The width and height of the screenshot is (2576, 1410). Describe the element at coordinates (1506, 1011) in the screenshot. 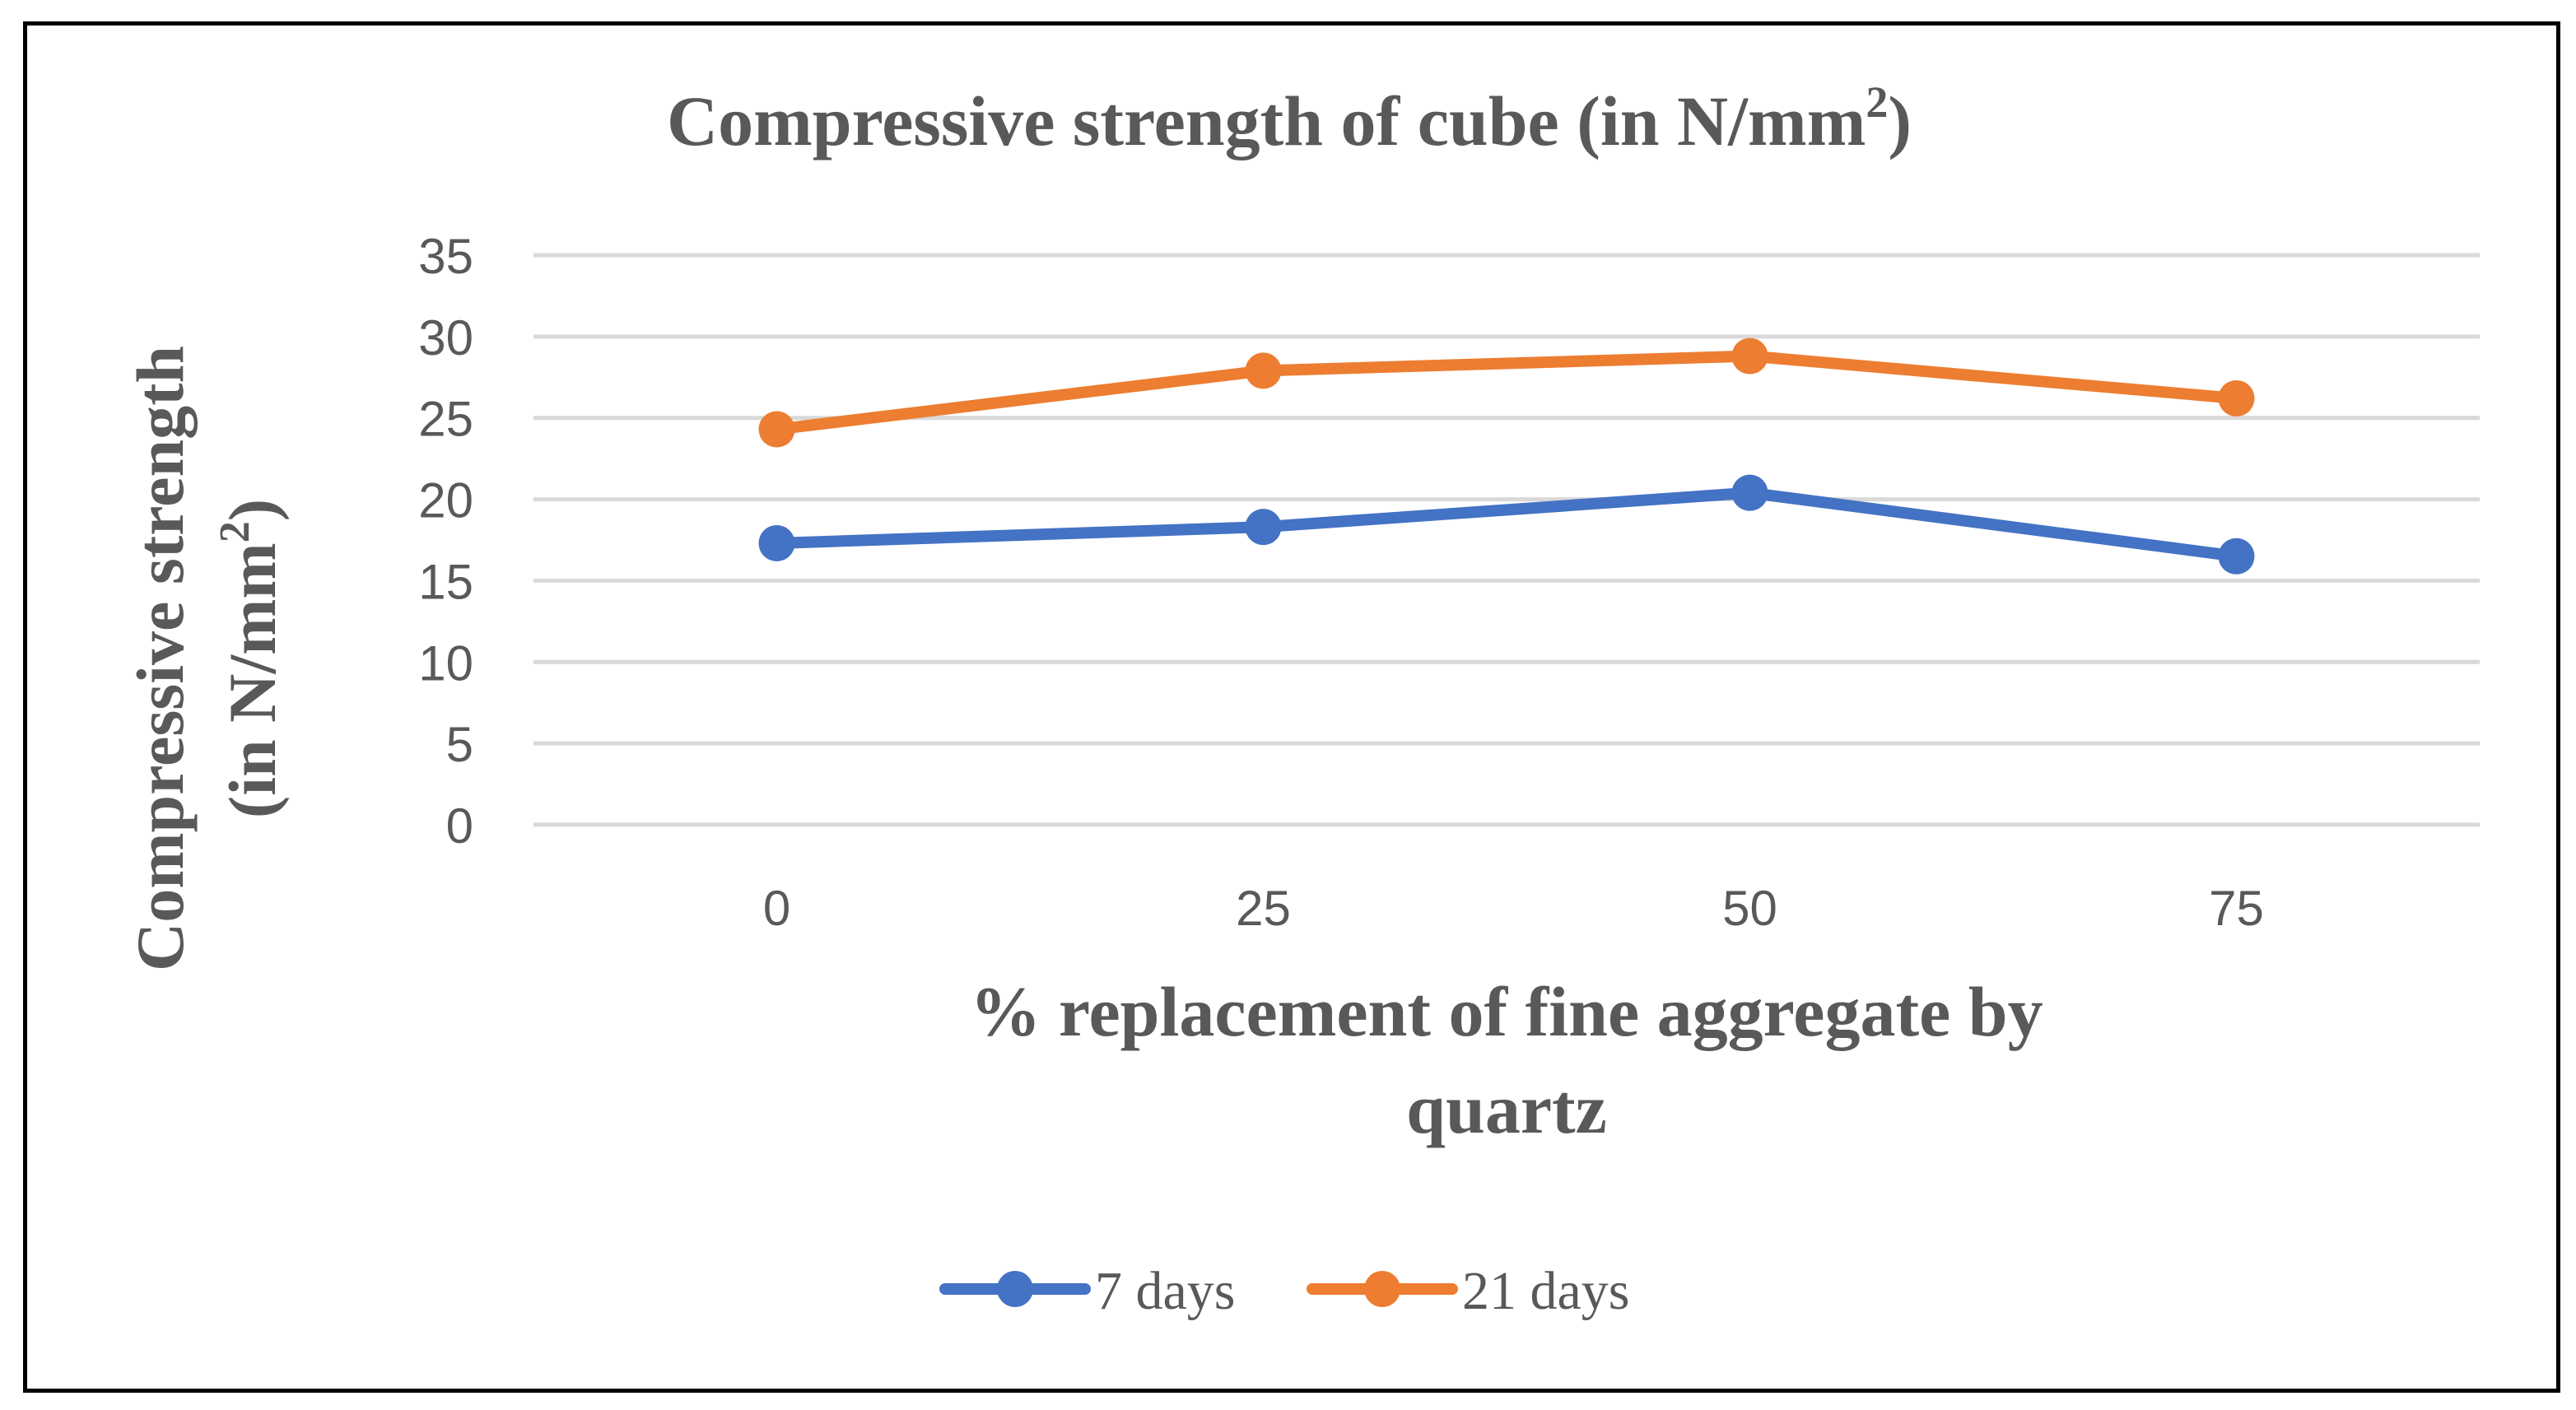

I see `x-axis-title-line1: % replacement of fine aggregate by` at that location.